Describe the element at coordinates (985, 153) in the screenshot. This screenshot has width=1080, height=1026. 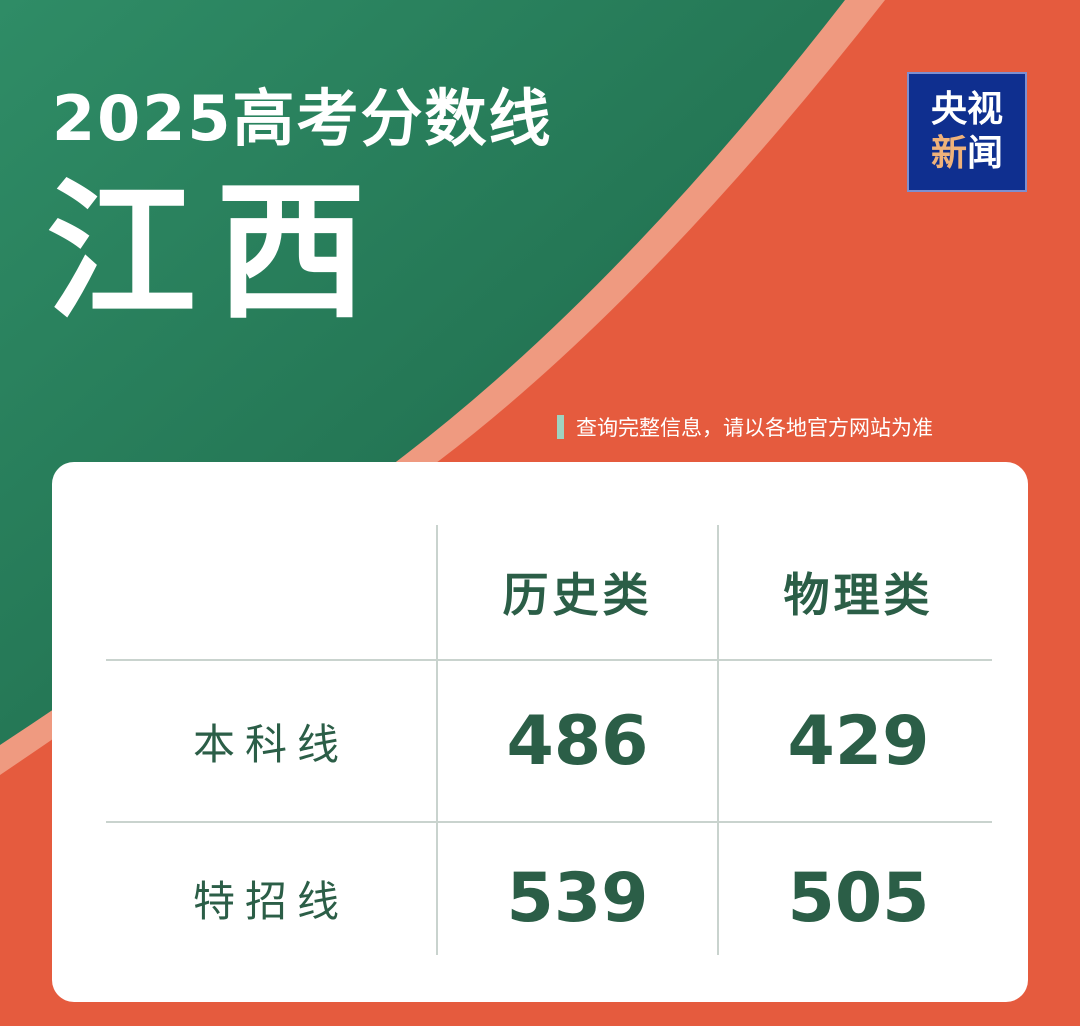
I see `logo-char: 闻` at that location.